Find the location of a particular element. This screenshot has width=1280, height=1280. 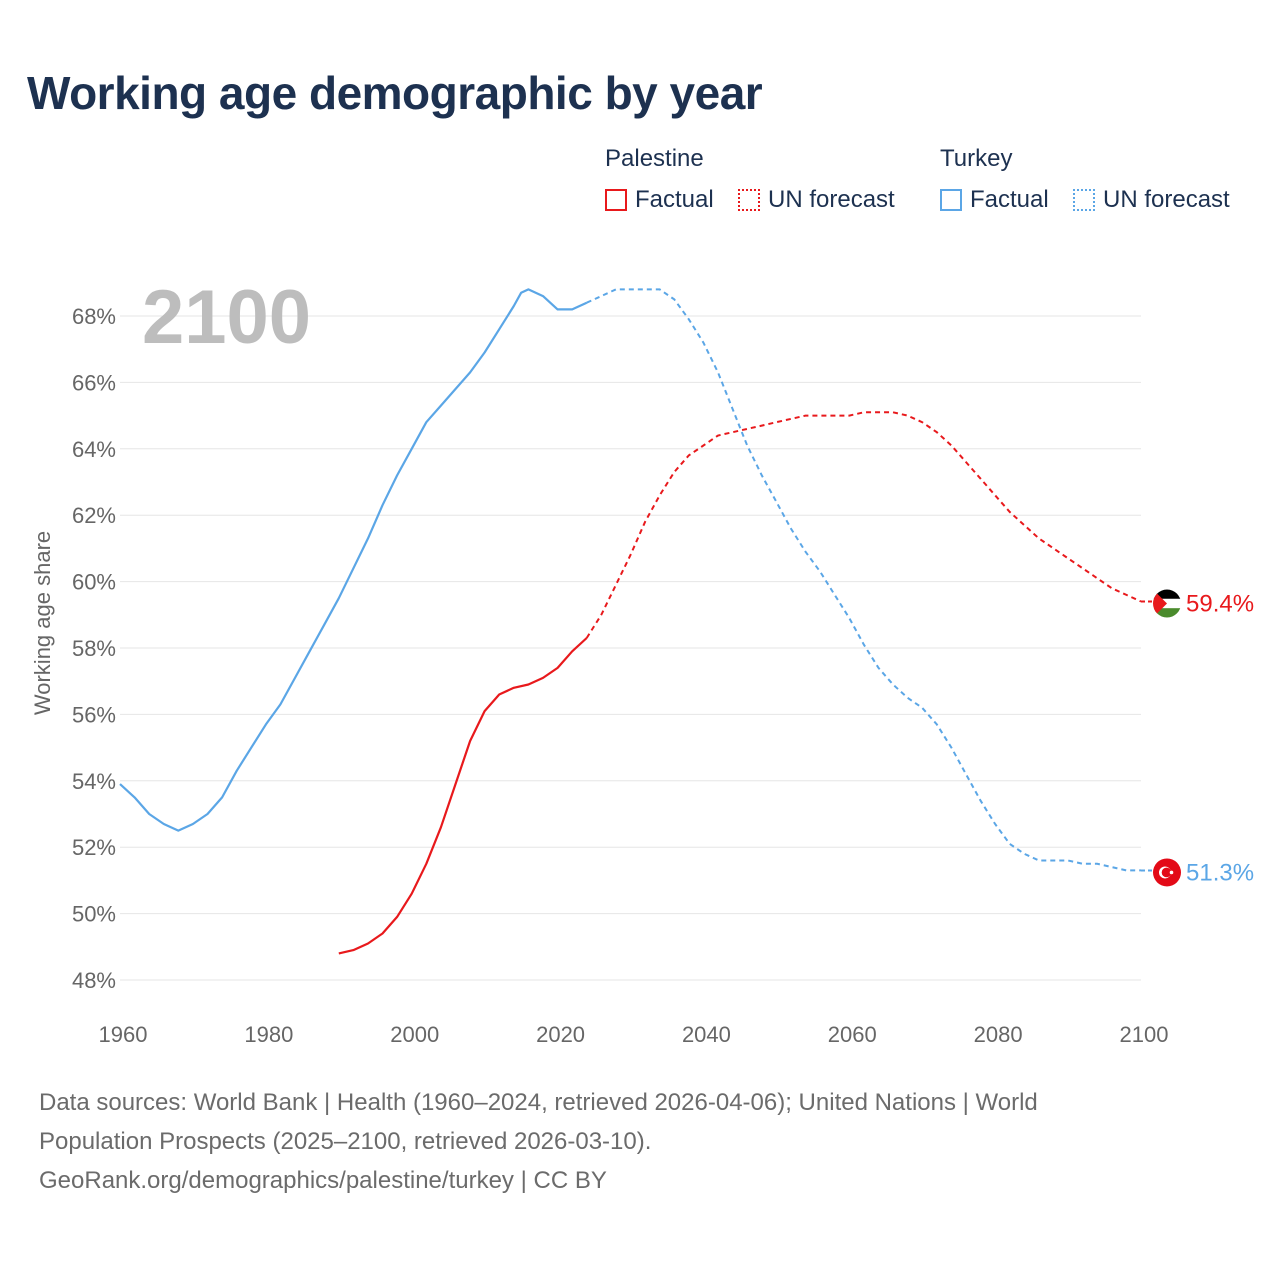

x-tick-label: 1960 is located at coordinates (123, 1034).